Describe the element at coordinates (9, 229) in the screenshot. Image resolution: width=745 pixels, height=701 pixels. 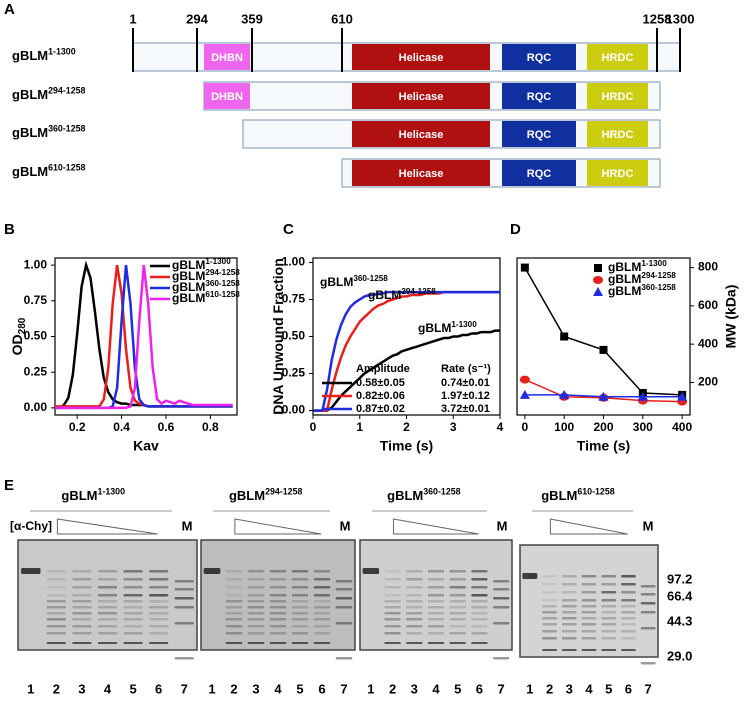
I see `panel-label: B` at that location.